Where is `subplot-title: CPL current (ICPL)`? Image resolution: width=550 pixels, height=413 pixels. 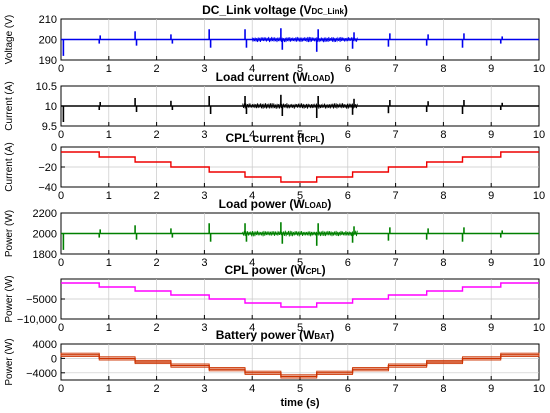
subplot-title: CPL current (ICPL) is located at coordinates (274, 138).